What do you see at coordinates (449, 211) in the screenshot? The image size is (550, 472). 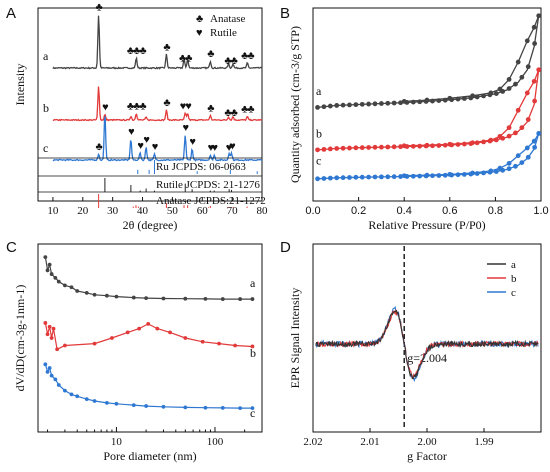 I see `panel-b-xtick-label: 0.6` at bounding box center [449, 211].